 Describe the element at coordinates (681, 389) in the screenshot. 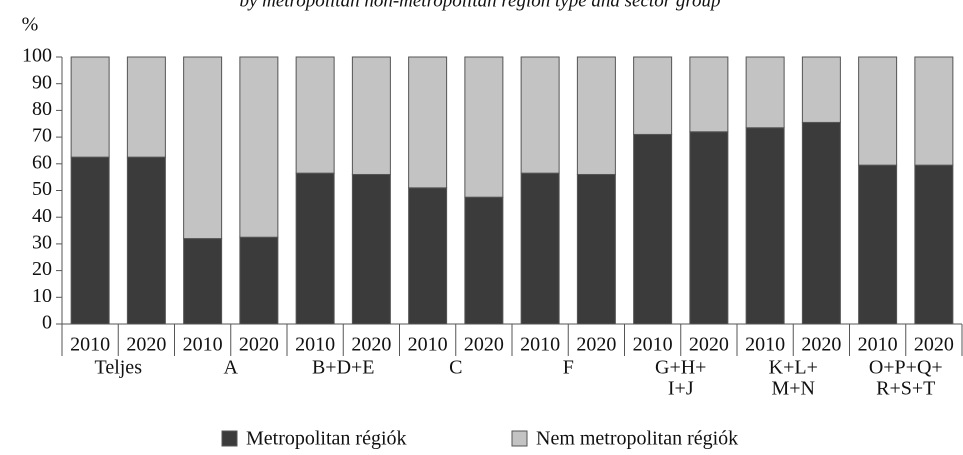

I see `group-label: I+J` at that location.